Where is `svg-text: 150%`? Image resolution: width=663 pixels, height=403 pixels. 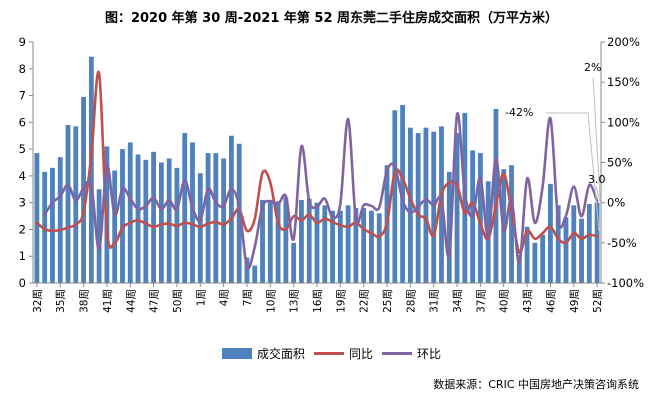 svg-text: 150% is located at coordinates (623, 82).